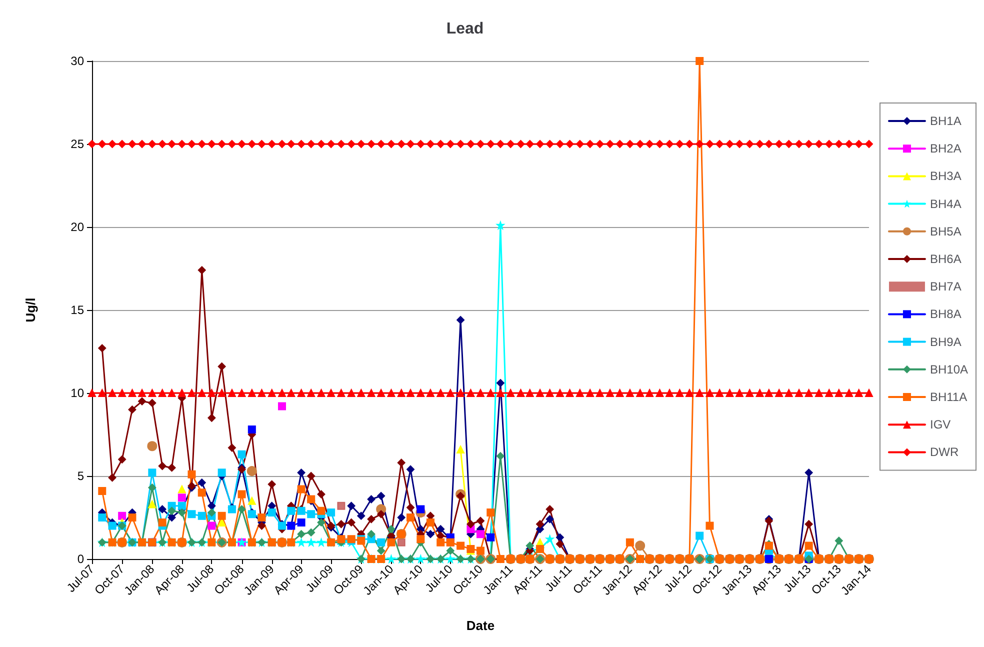 Image resolution: width=984 pixels, height=647 pixels. What do you see at coordinates (949, 369) in the screenshot?
I see `legend-label: BH10A` at bounding box center [949, 369].